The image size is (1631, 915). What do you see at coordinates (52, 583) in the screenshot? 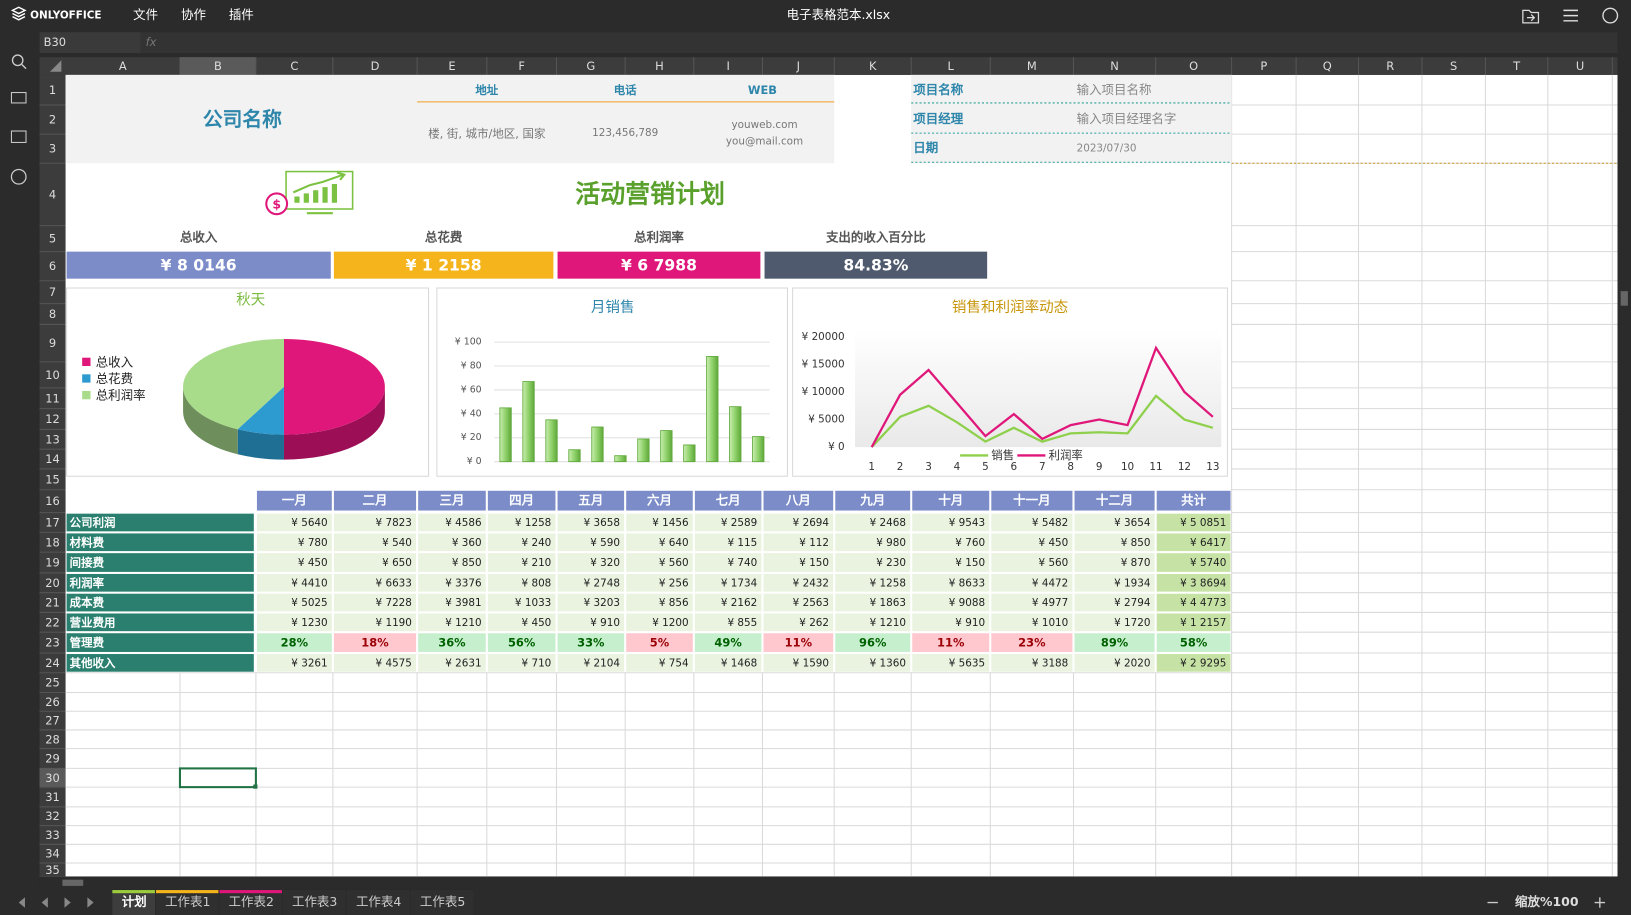
I see `row-header: 20` at bounding box center [52, 583].